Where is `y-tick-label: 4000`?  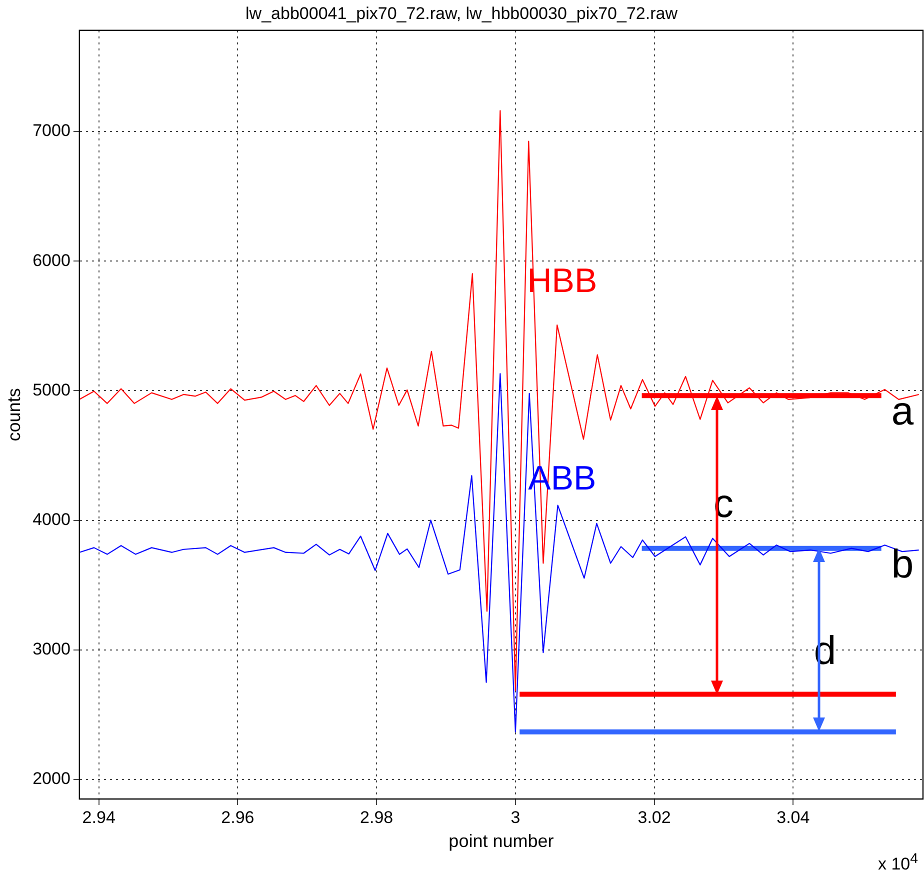 y-tick-label: 4000 is located at coordinates (51, 520).